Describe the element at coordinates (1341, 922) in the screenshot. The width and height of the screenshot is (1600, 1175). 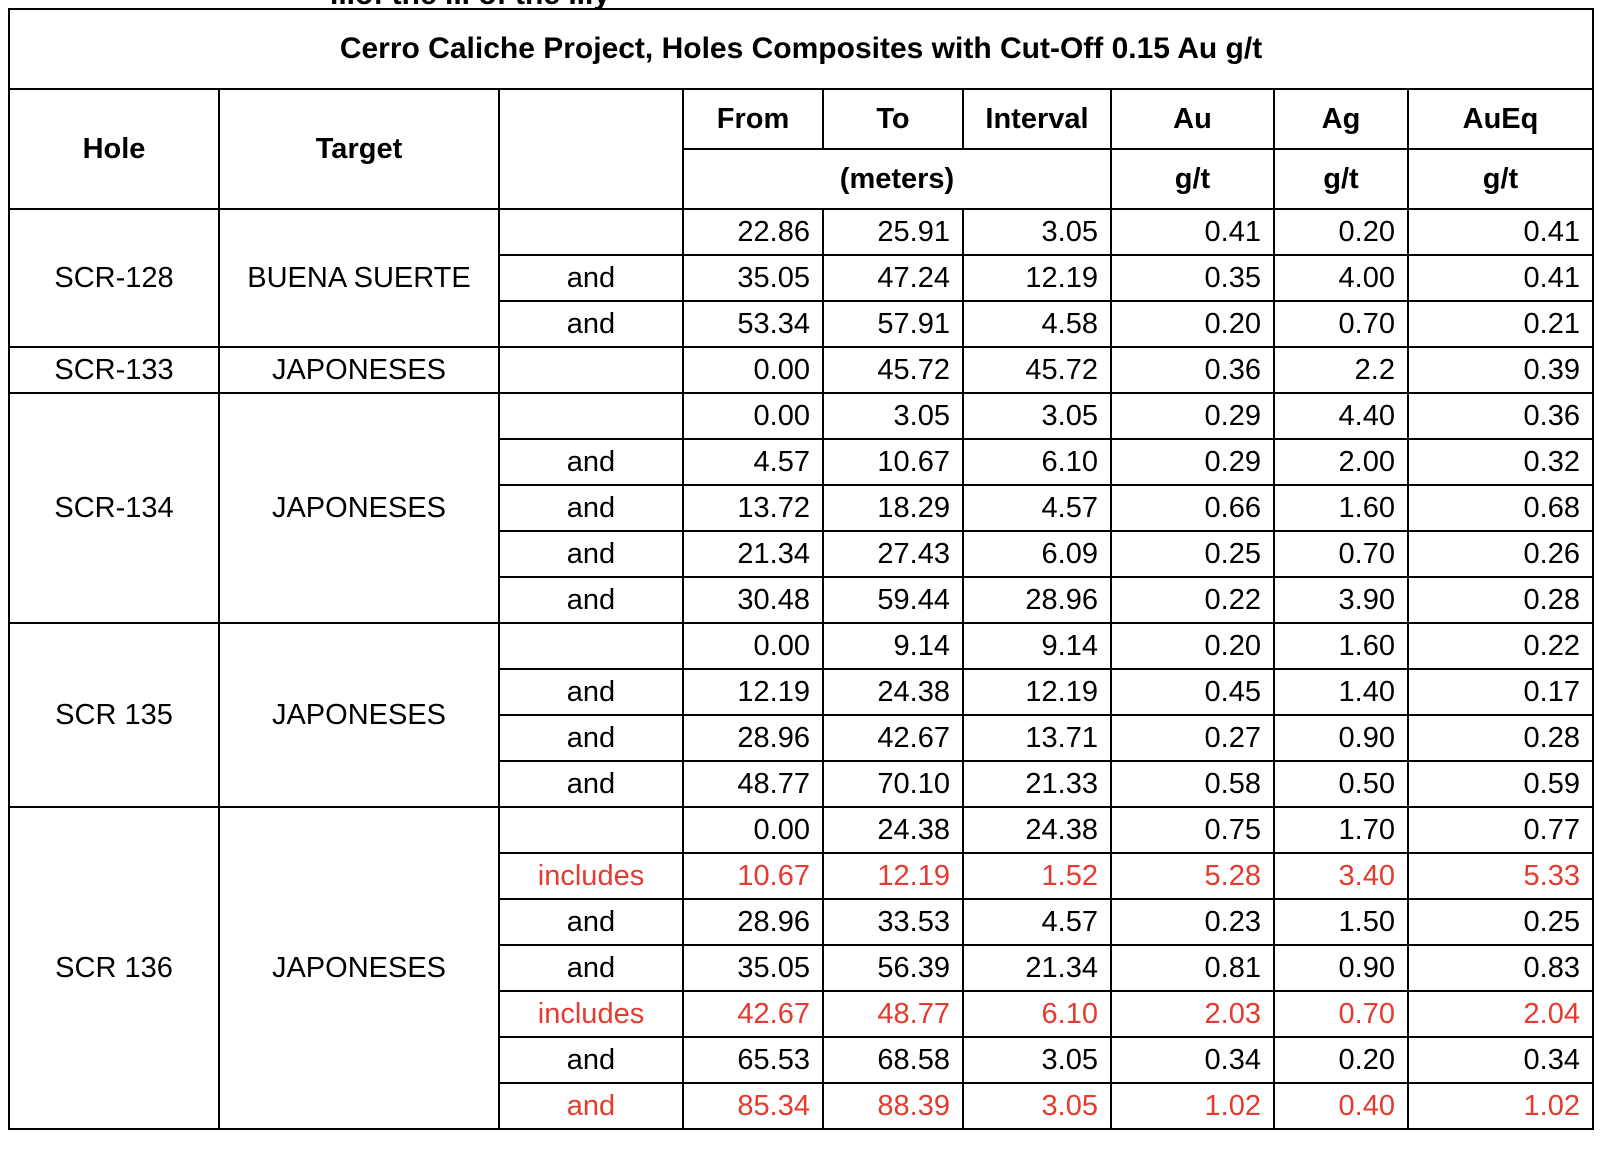
I see `ag-cell: 1.50` at that location.